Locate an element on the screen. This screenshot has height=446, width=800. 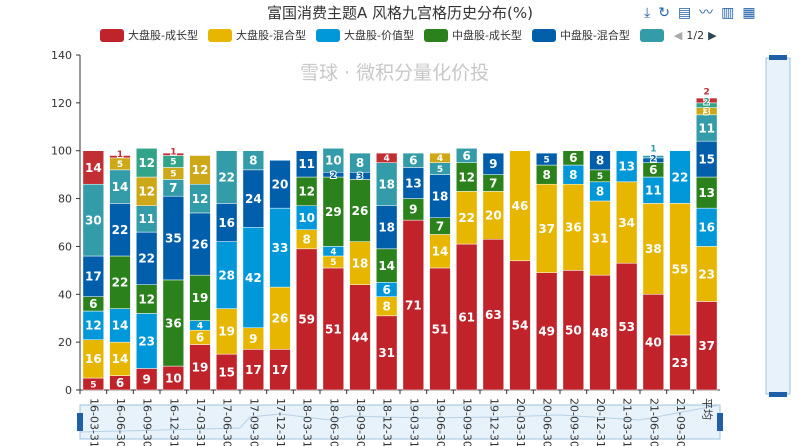
next-page-icon: ▶ is located at coordinates (712, 35).